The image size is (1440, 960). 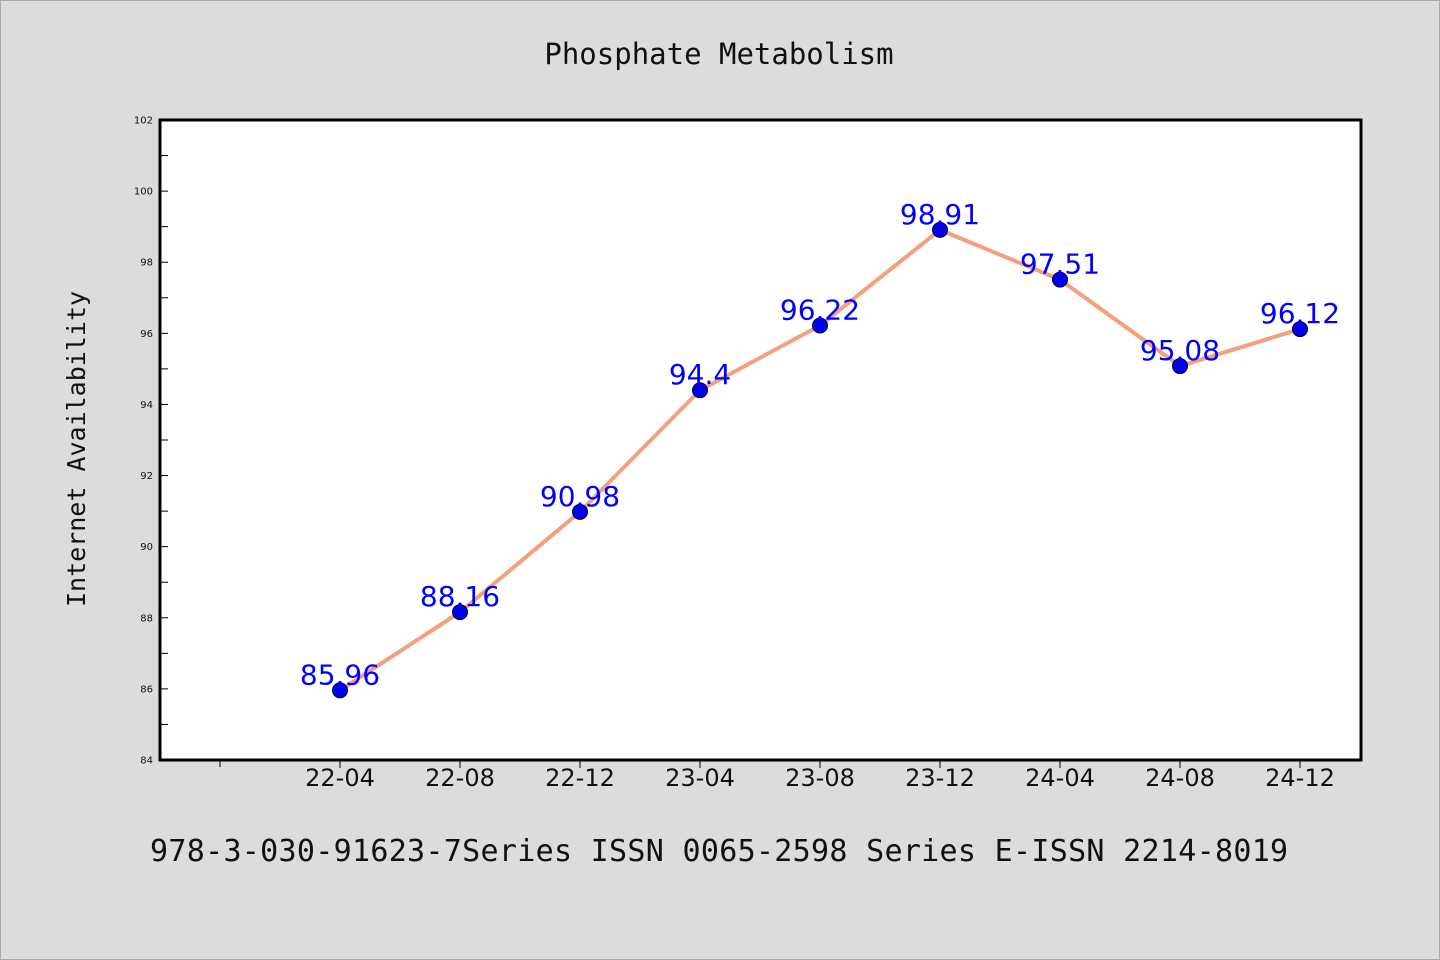 I want to click on chart-title: Phosphate Metabolism, so click(x=718, y=54).